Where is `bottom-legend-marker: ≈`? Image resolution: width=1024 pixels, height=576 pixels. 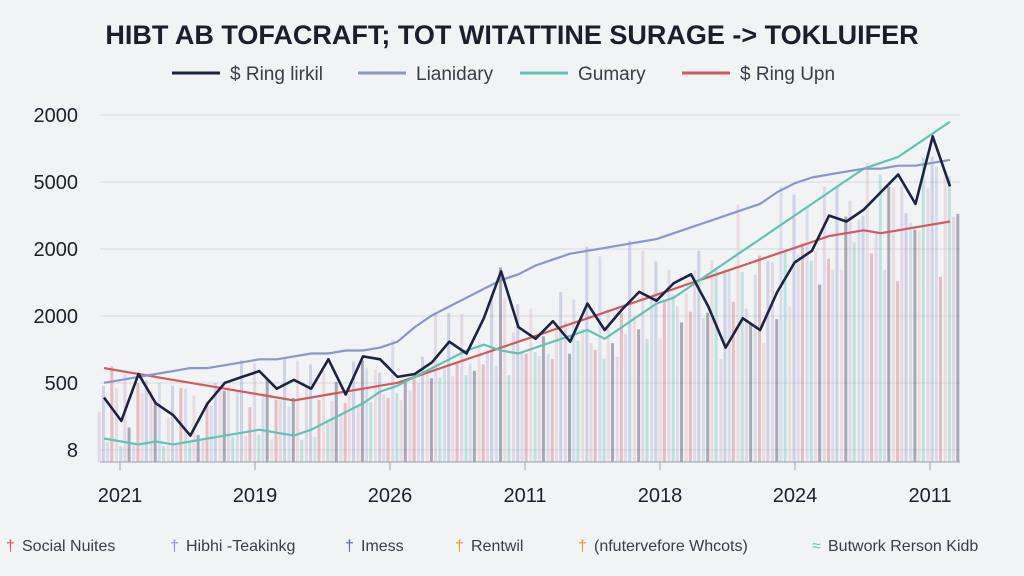 bottom-legend-marker: ≈ is located at coordinates (816, 546).